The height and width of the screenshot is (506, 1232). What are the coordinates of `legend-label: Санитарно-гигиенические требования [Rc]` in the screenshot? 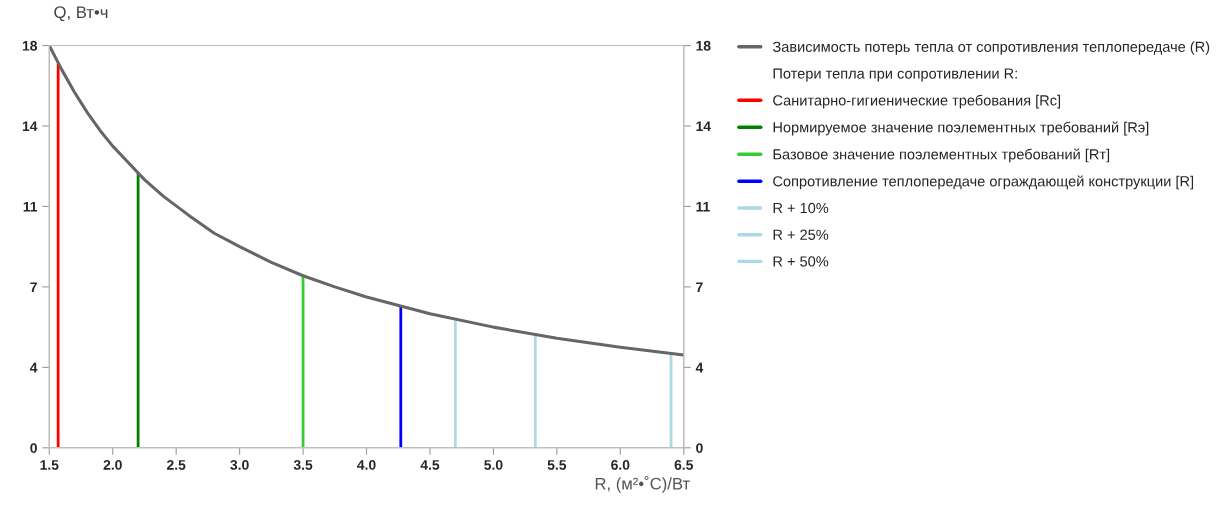 It's located at (917, 101).